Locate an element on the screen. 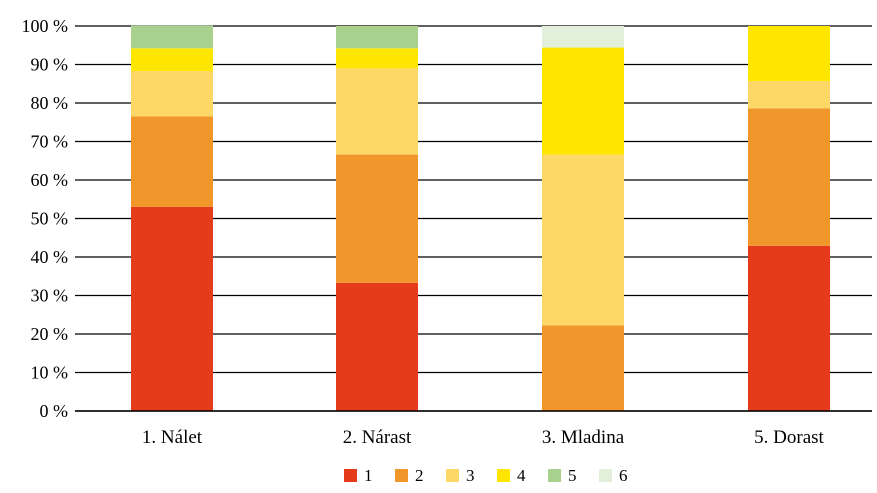 Image resolution: width=877 pixels, height=493 pixels. legend-label: 4 is located at coordinates (521, 475).